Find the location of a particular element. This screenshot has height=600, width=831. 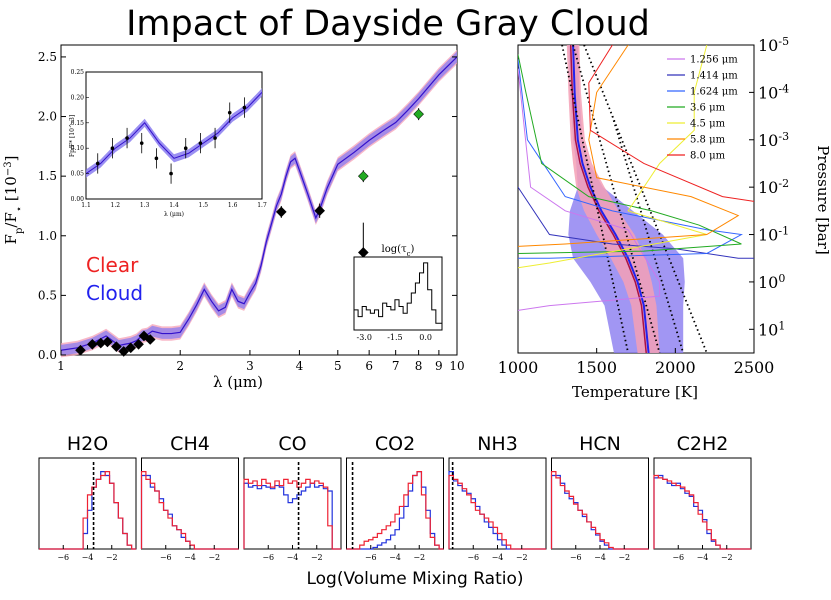

spectrum-xtick-label: 7 is located at coordinates (396, 366).